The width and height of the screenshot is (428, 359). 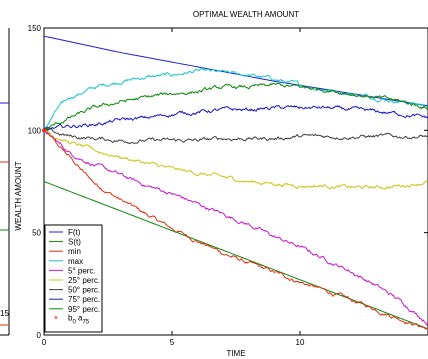 What do you see at coordinates (75, 261) in the screenshot?
I see `legend-label: max` at bounding box center [75, 261].